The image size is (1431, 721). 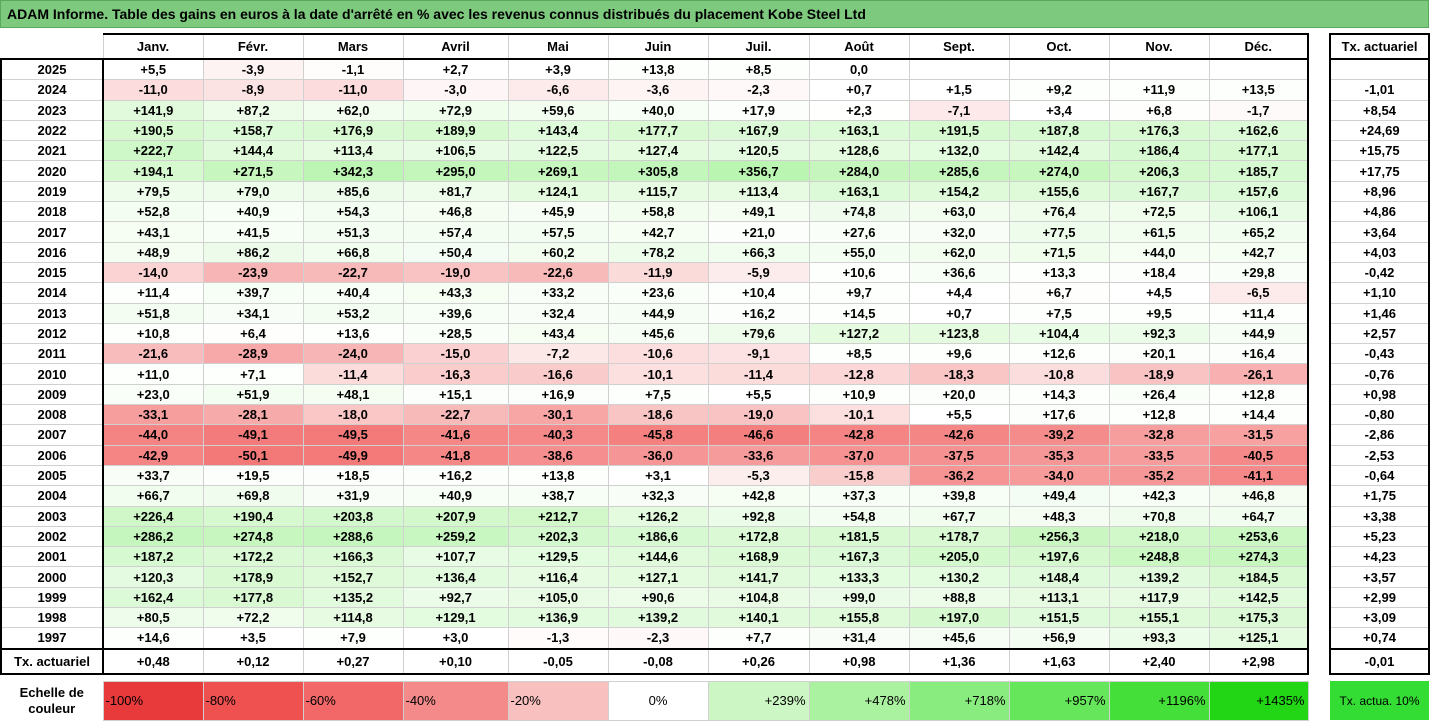 I want to click on tx-cell: +0,98, so click(x=1379, y=394).